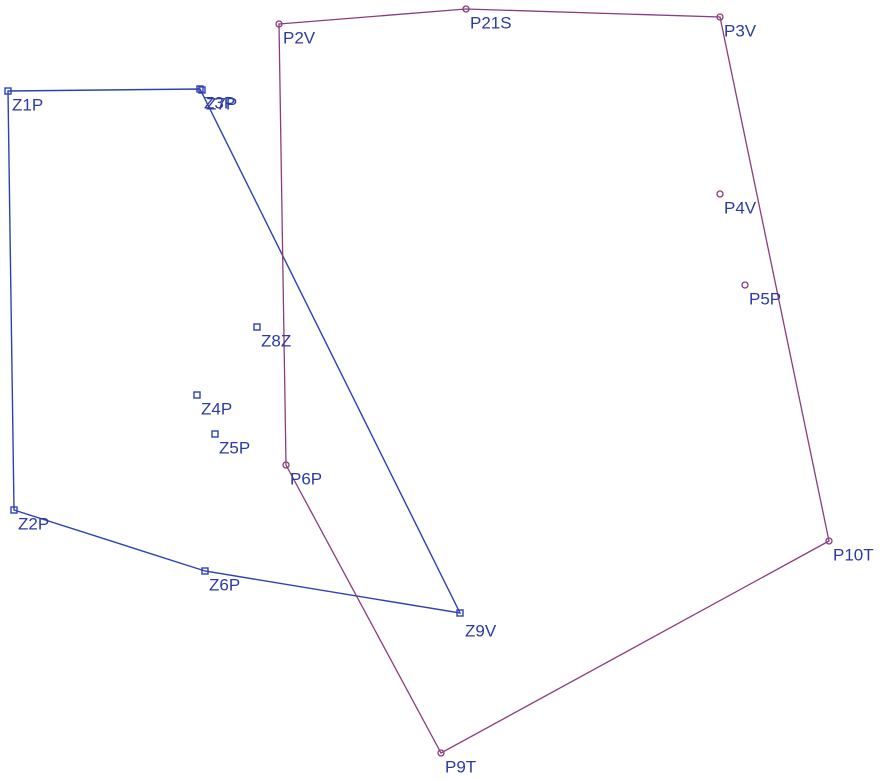 Image resolution: width=894 pixels, height=782 pixels. I want to click on node-label: Z8Z, so click(276, 340).